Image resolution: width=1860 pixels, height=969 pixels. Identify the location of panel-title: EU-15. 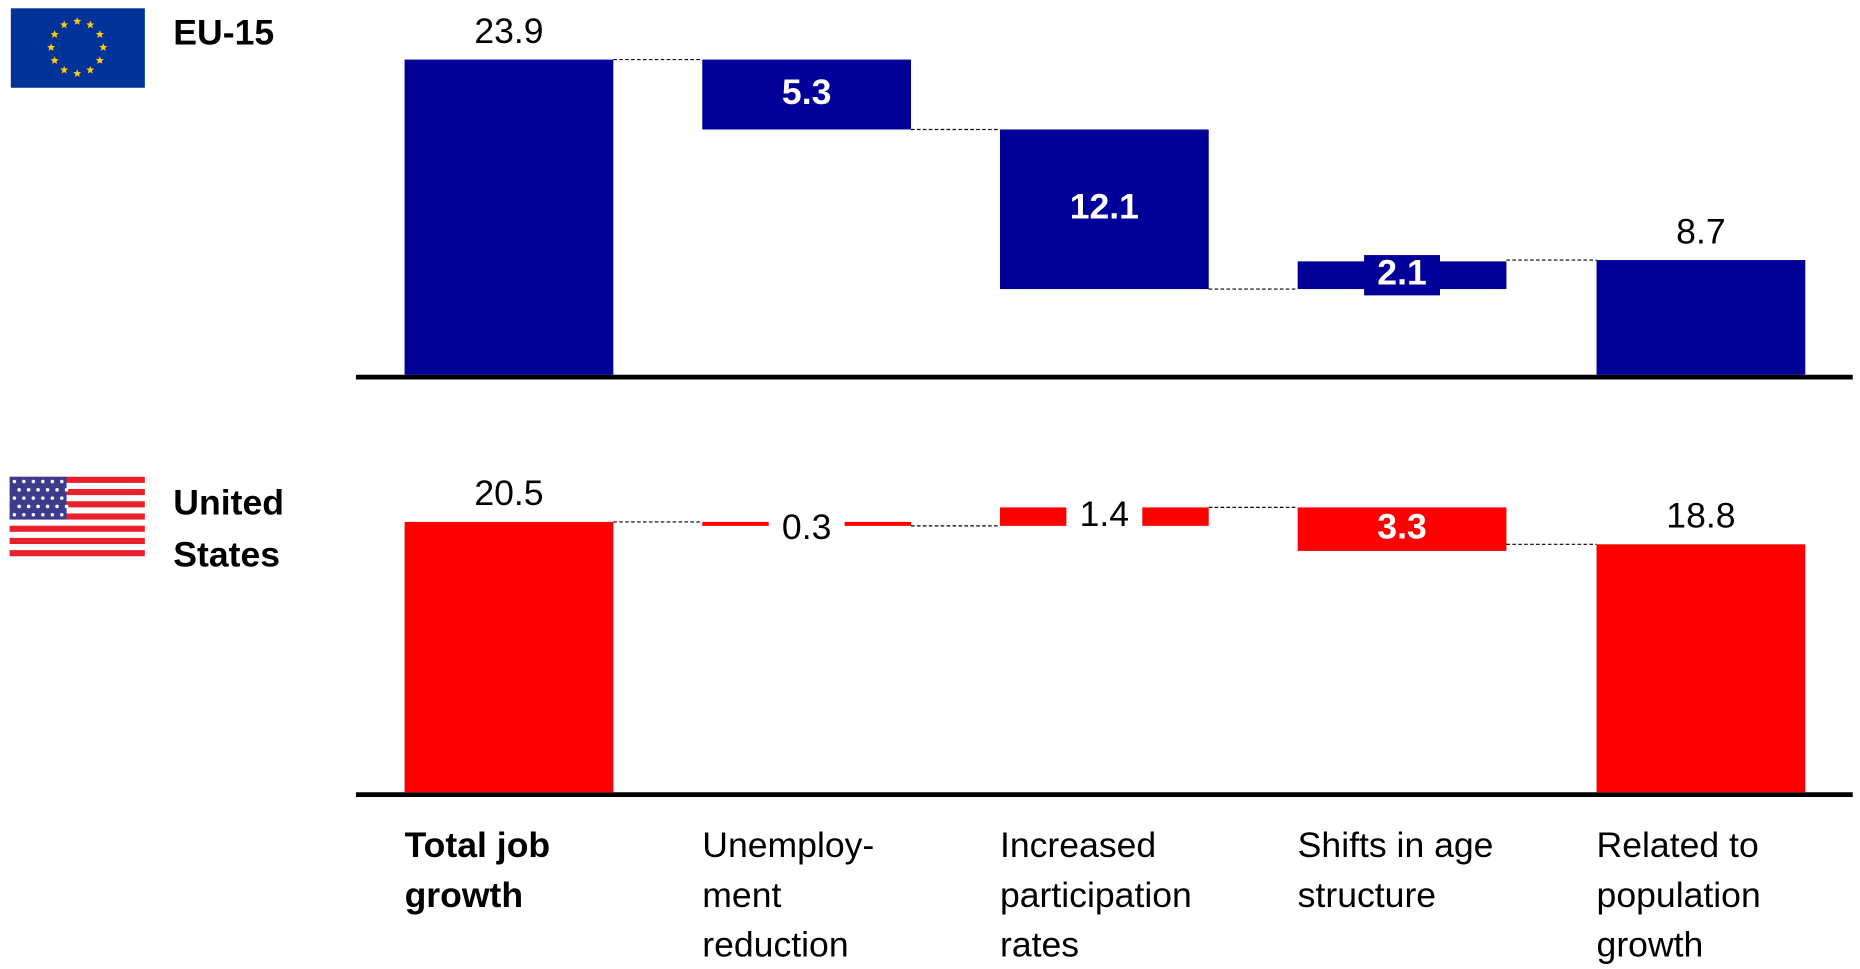
(223, 33).